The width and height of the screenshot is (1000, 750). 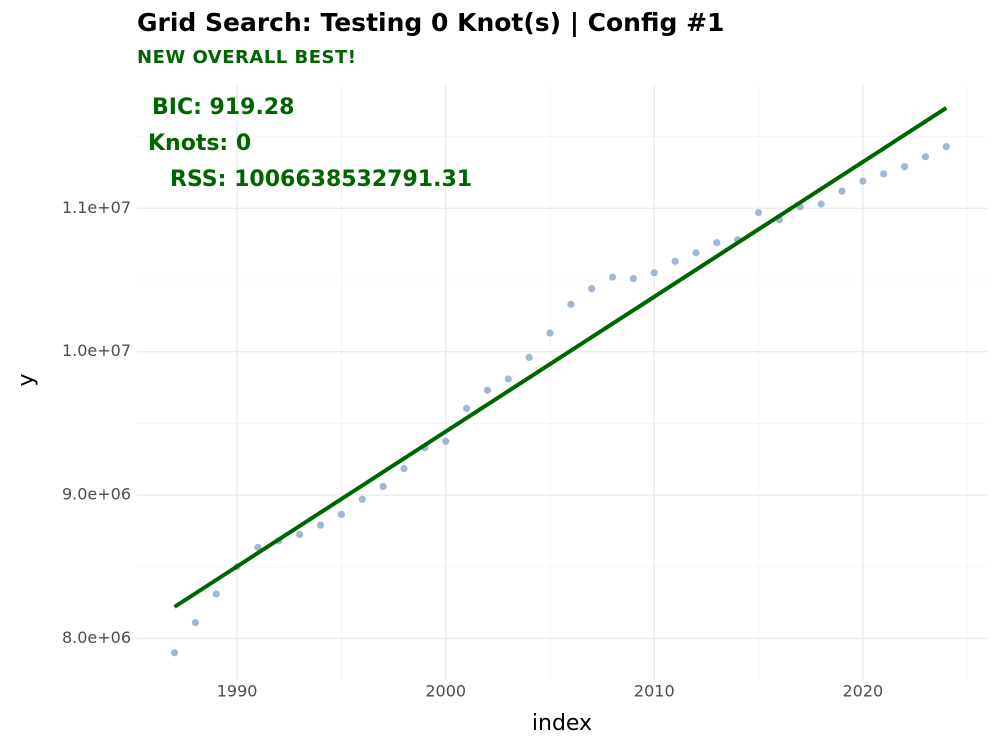 What do you see at coordinates (237, 691) in the screenshot?
I see `x-tick-label: 1990` at bounding box center [237, 691].